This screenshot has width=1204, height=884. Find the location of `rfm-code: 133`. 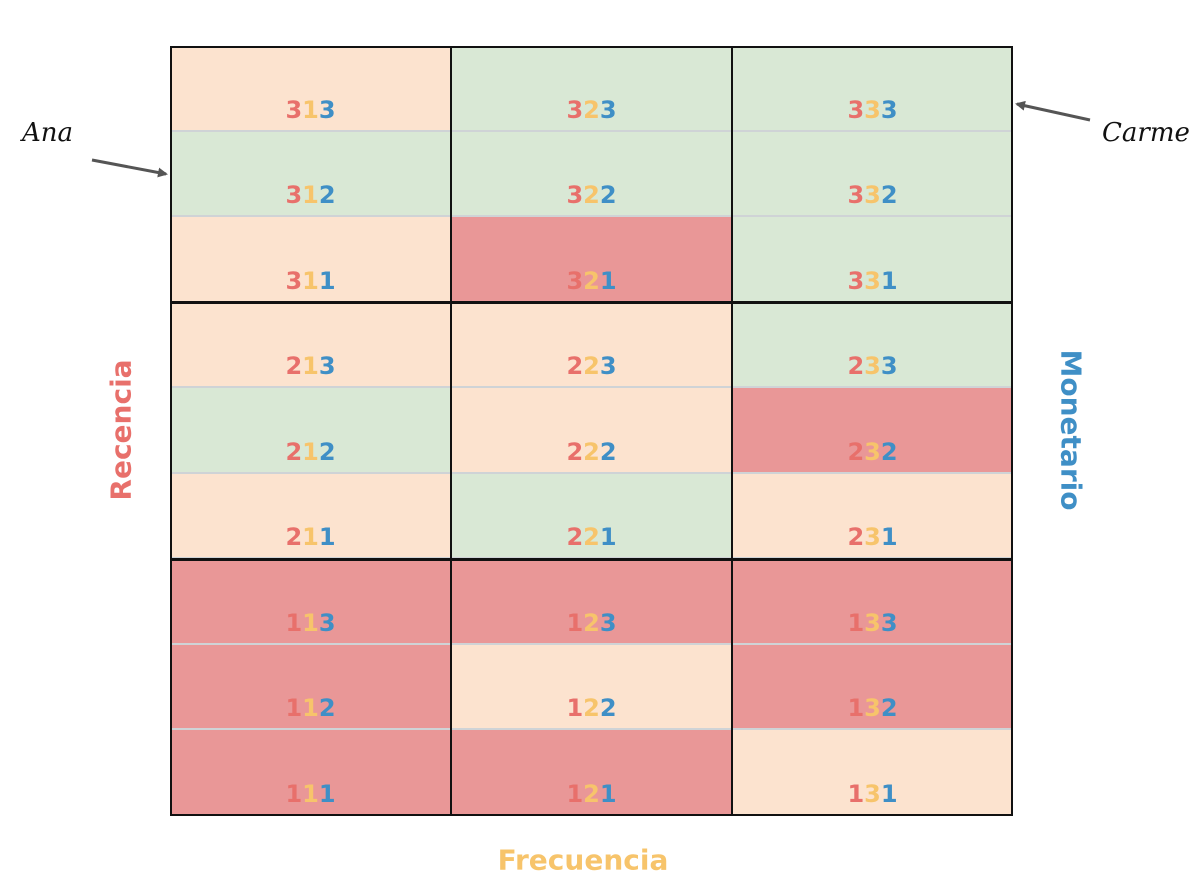

rfm-code: 133 is located at coordinates (872, 622).